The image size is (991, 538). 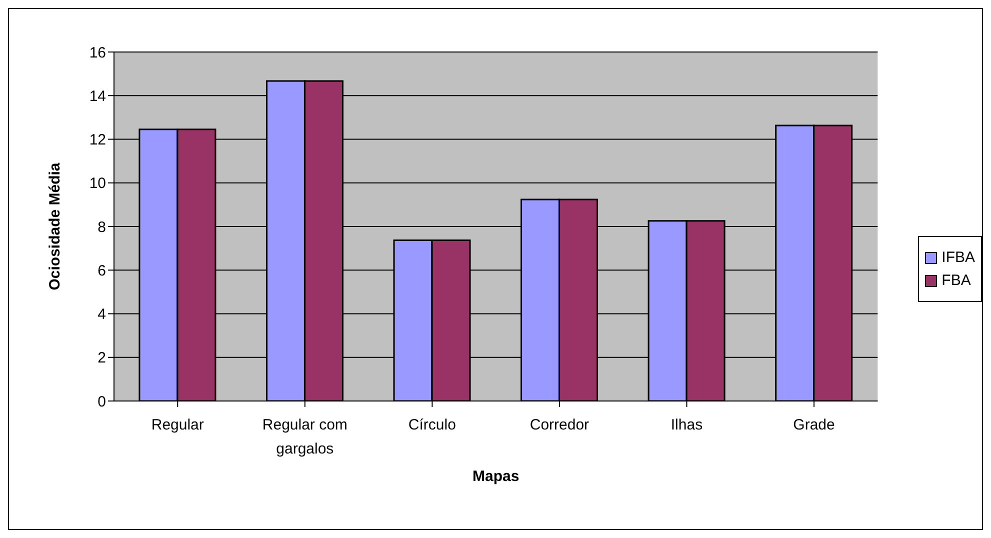 I want to click on y-tick-label: 12, so click(x=97, y=140).